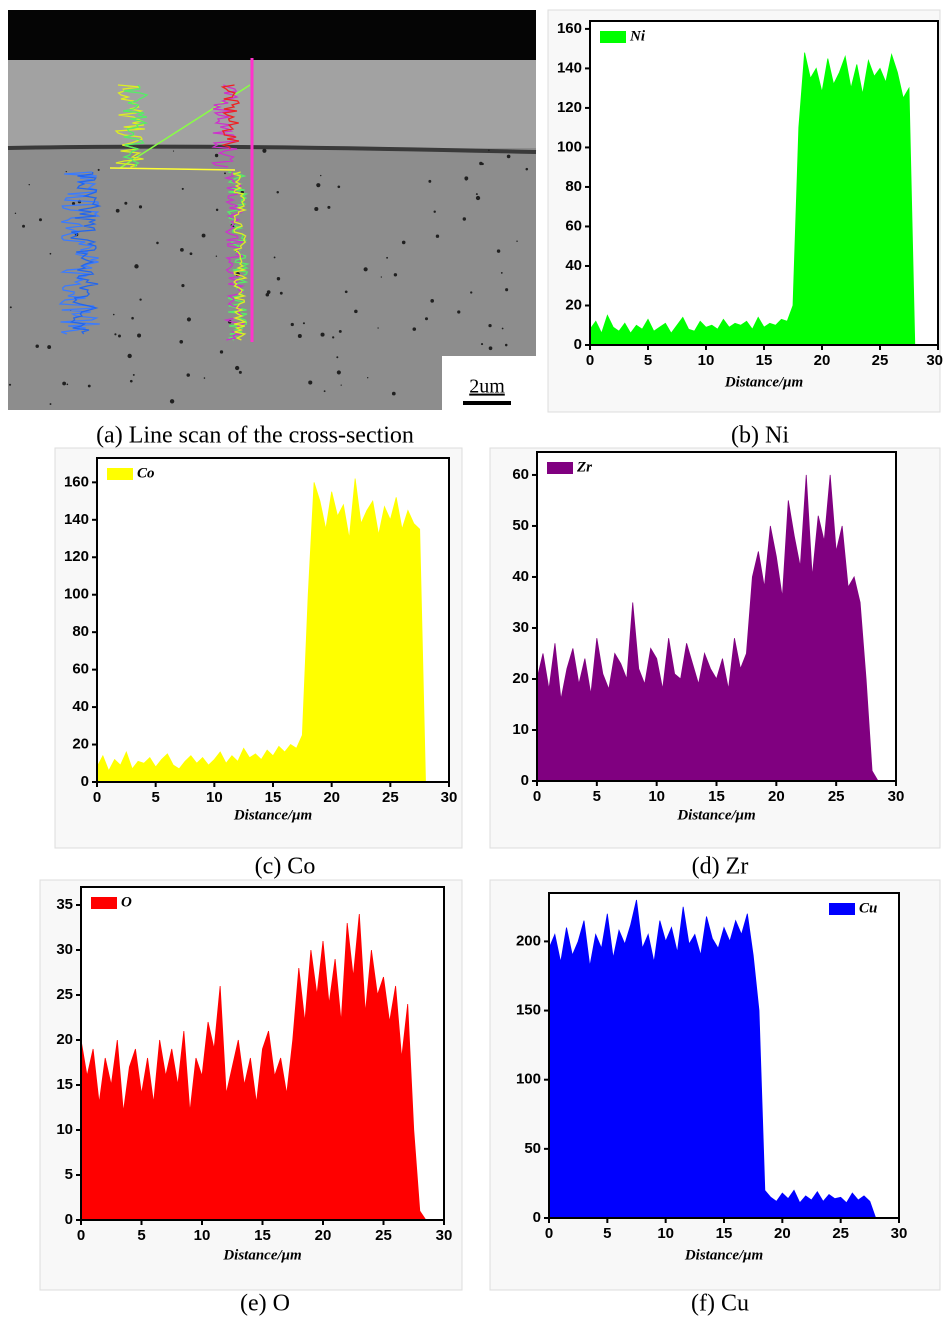  What do you see at coordinates (520, 627) in the screenshot?
I see `y-tick-label: 30` at bounding box center [520, 627].